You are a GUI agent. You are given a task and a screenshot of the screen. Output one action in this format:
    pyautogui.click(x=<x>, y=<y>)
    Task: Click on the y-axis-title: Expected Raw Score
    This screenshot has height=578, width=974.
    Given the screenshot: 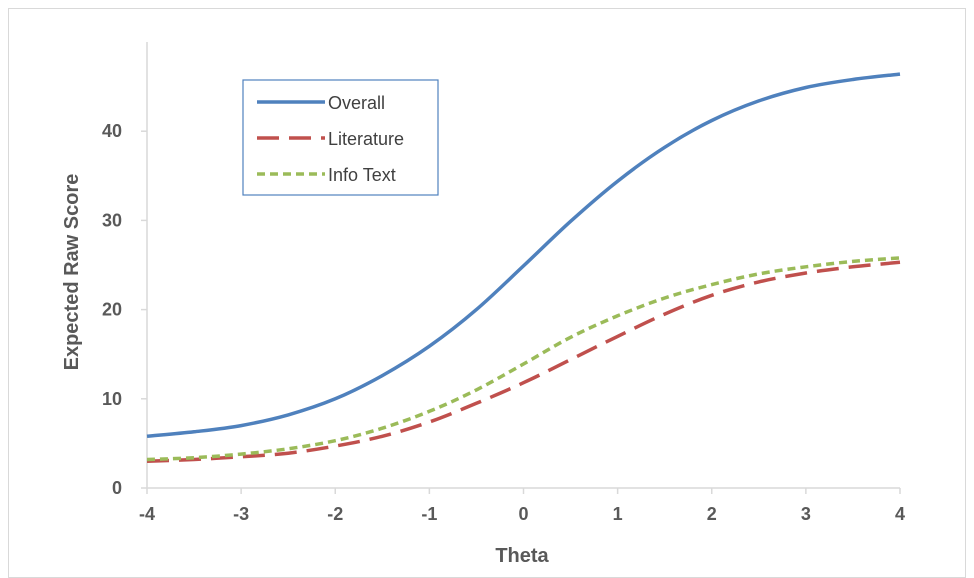 What is the action you would take?
    pyautogui.click(x=72, y=272)
    